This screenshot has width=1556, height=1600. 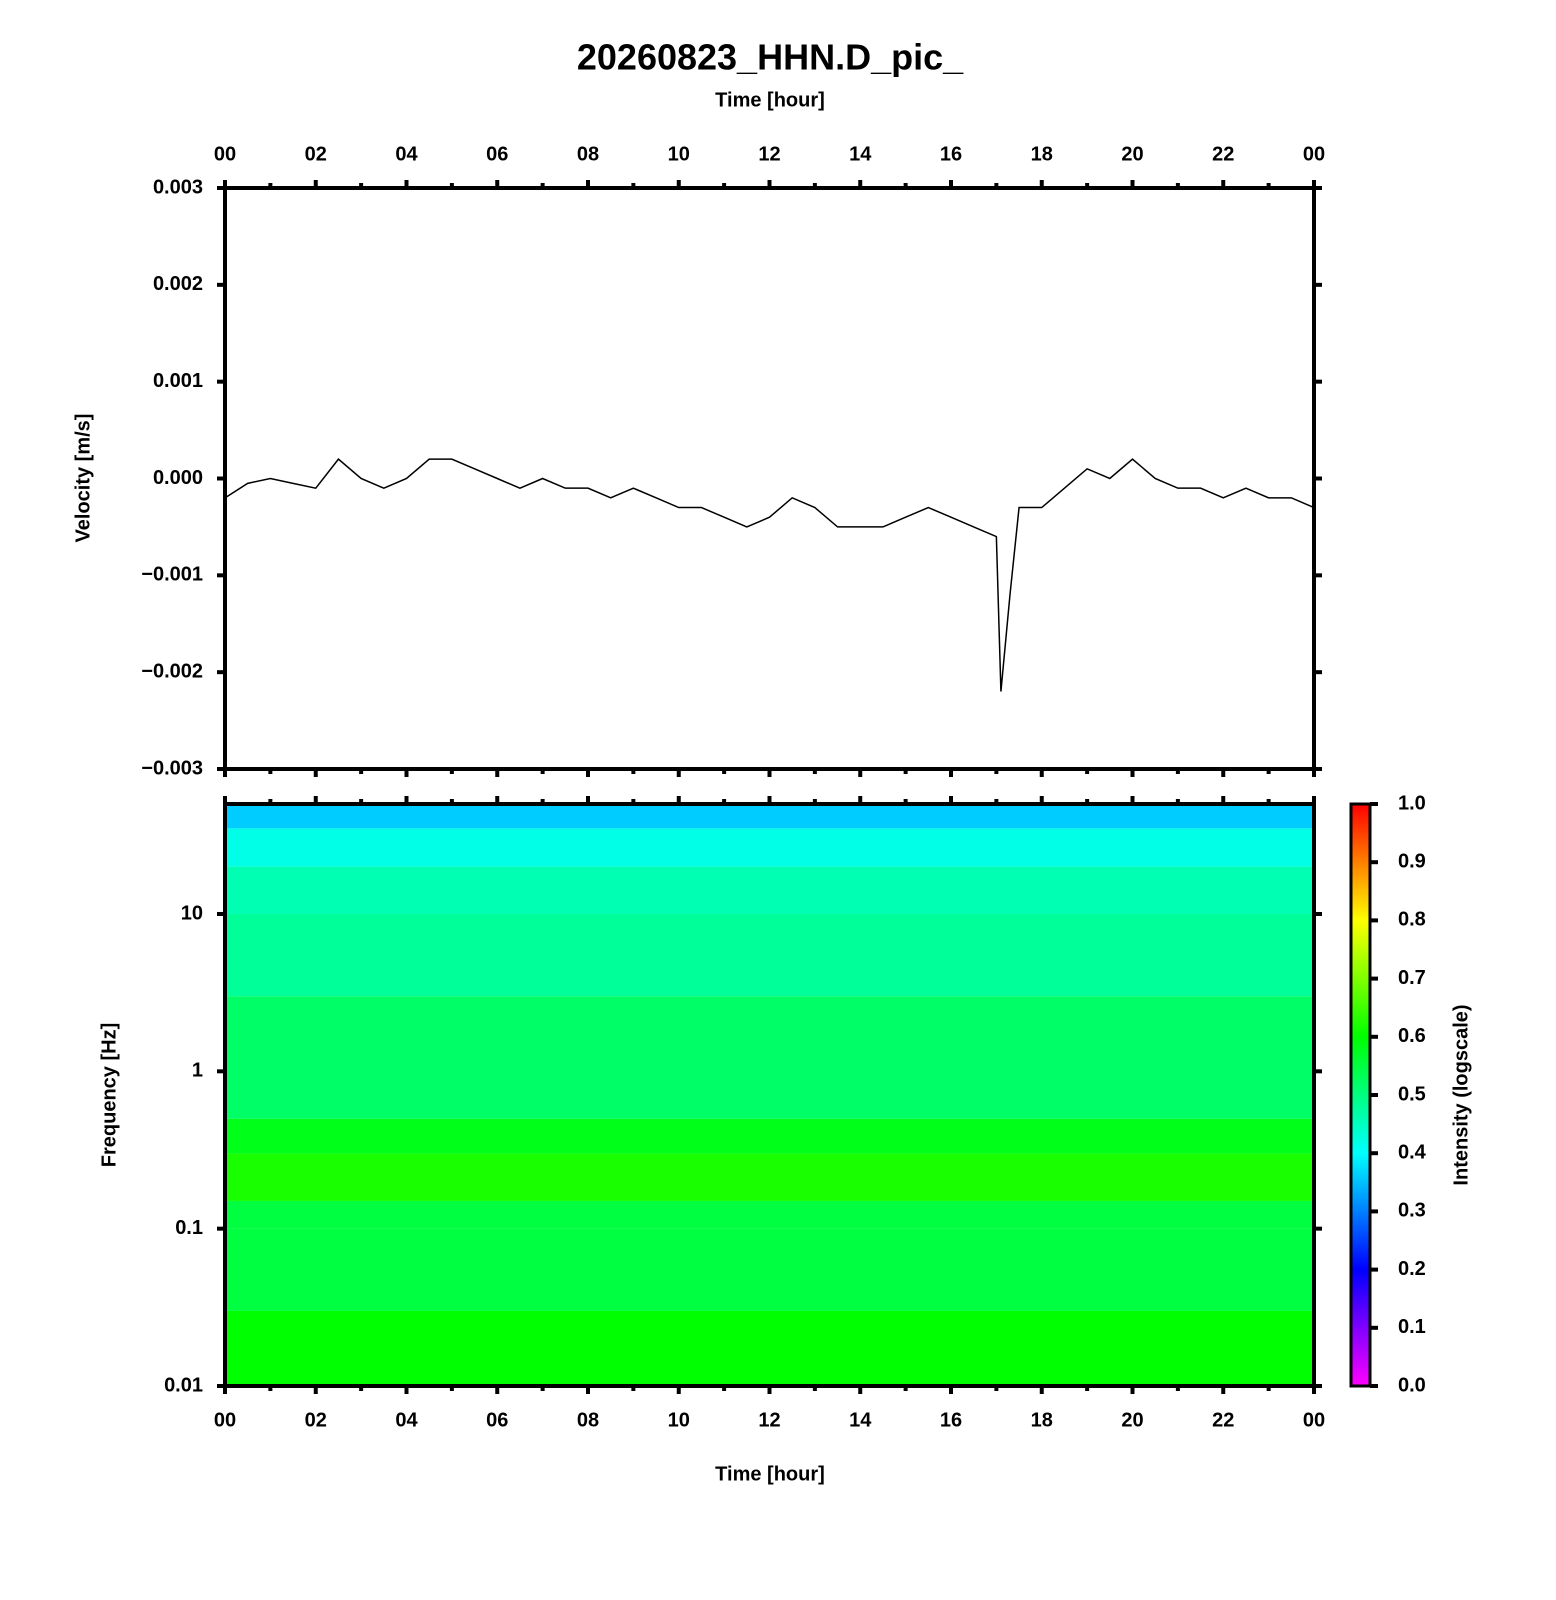 What do you see at coordinates (1412, 1327) in the screenshot?
I see `colorbar-tick-label: 0.1` at bounding box center [1412, 1327].